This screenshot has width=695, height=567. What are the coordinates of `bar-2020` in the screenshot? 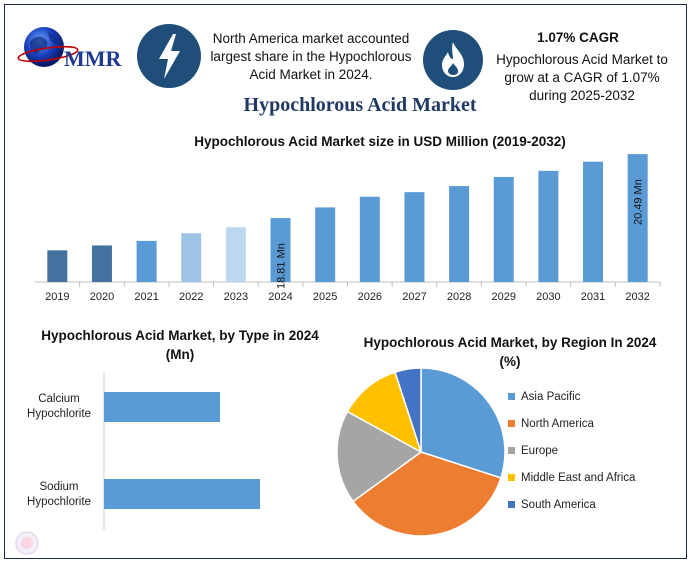 It's located at (101, 263).